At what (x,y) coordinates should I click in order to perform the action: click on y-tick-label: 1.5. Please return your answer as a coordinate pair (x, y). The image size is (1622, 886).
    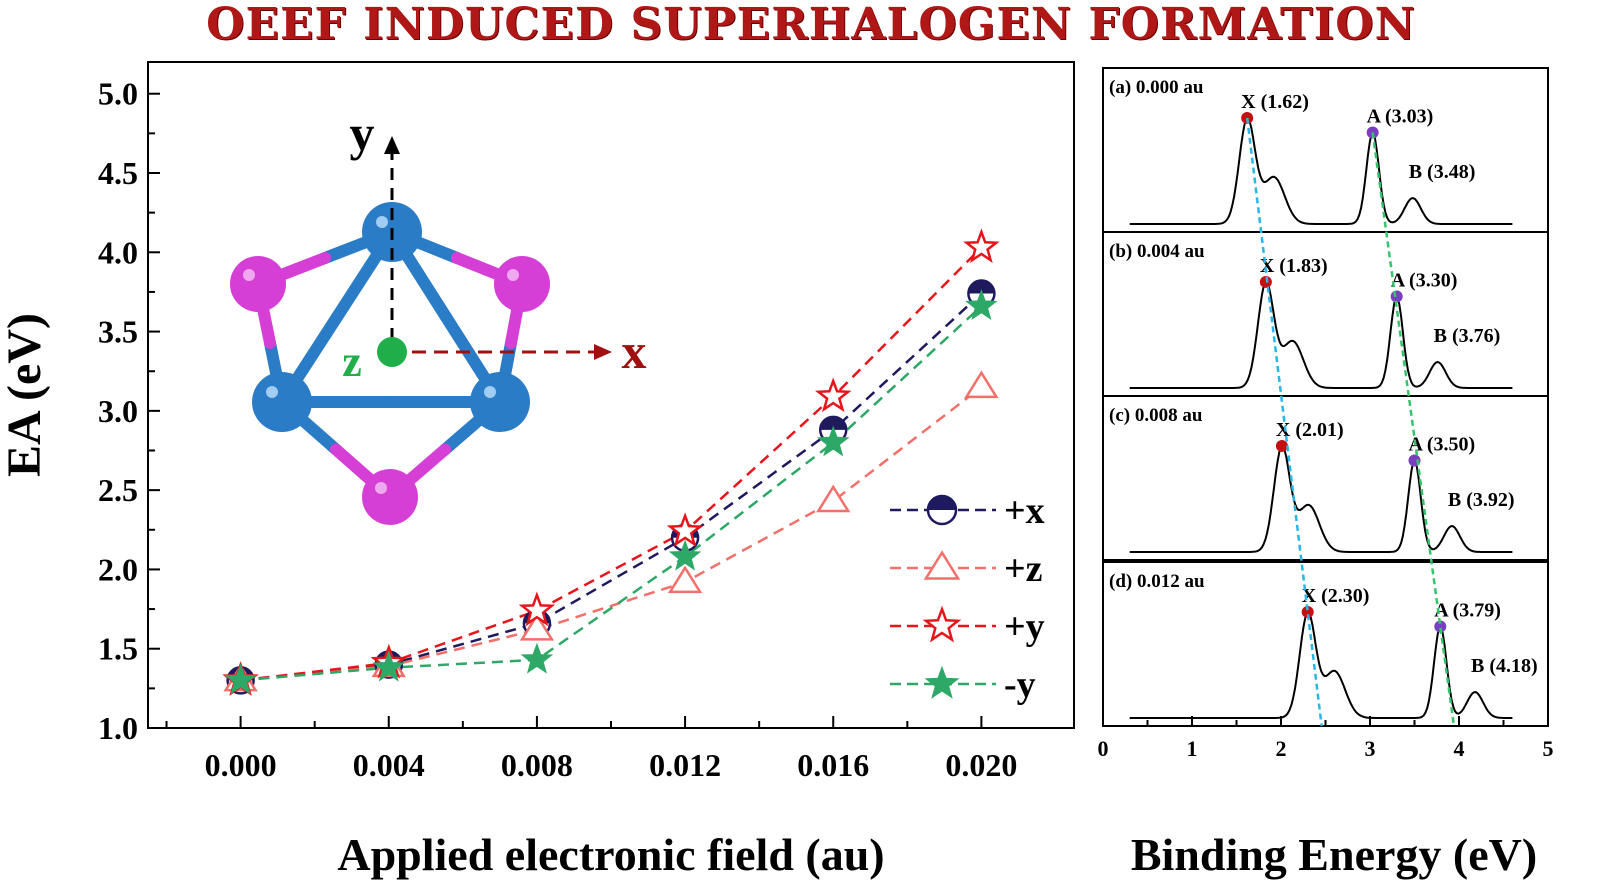
    Looking at the image, I should click on (118, 649).